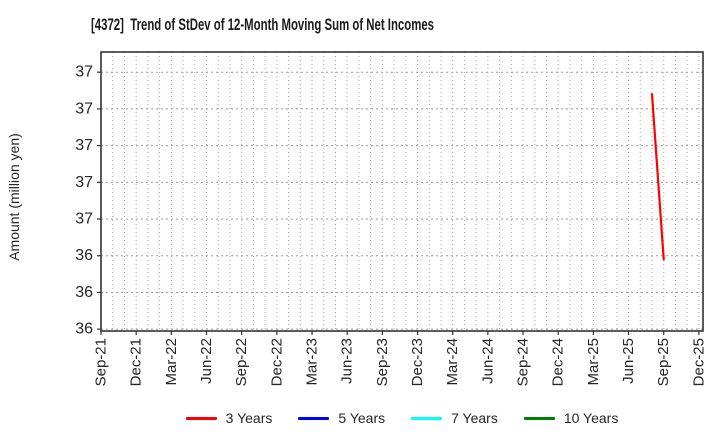 The height and width of the screenshot is (440, 720). Describe the element at coordinates (427, 418) in the screenshot. I see `legend-line-7-years-icon` at that location.